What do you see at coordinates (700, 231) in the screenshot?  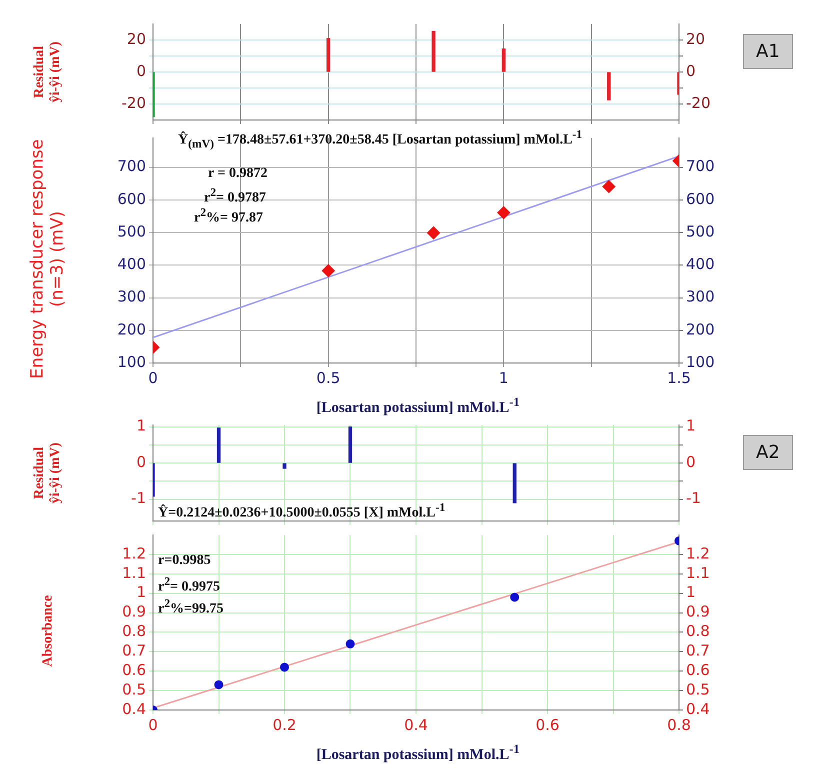 I see `y2-tick-label: 500` at bounding box center [700, 231].